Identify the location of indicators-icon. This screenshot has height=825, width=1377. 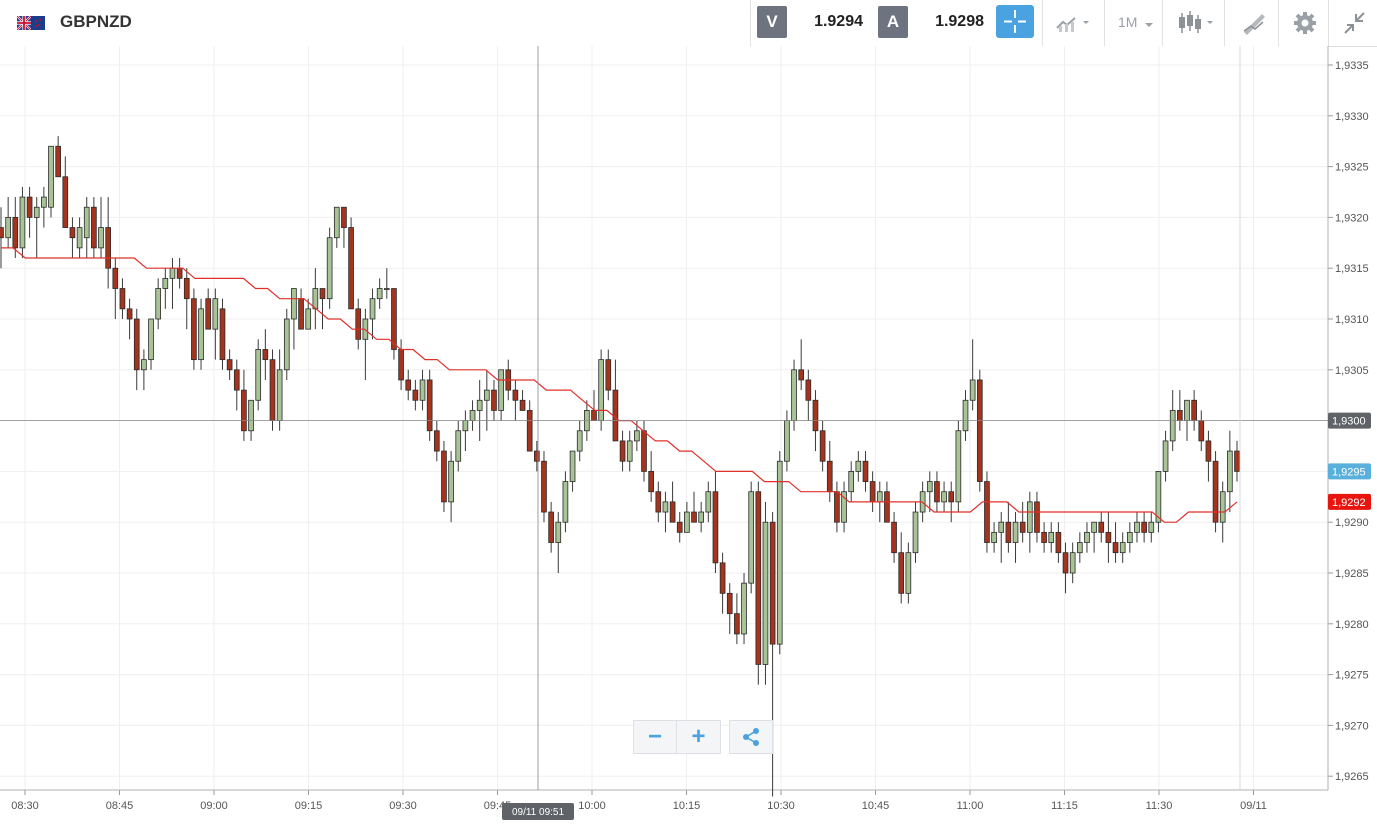
(1072, 24).